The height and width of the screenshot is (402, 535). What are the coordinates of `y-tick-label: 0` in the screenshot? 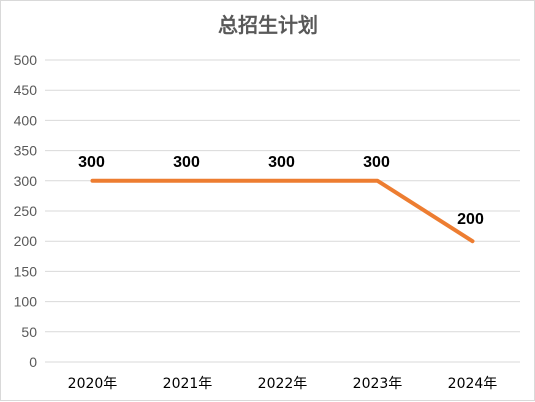 It's located at (33, 362).